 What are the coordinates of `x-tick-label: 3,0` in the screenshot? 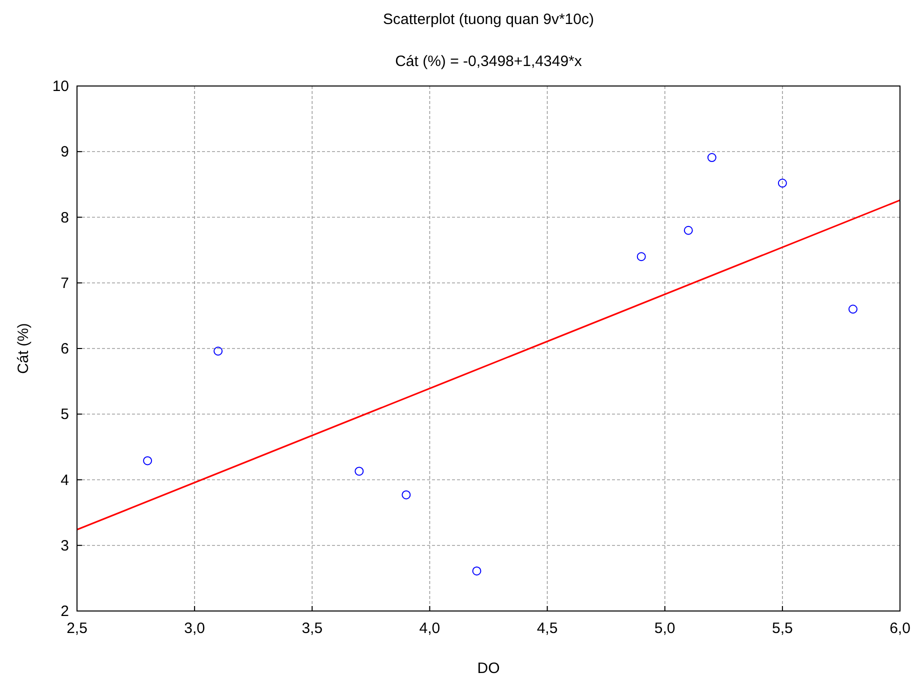 It's located at (194, 628).